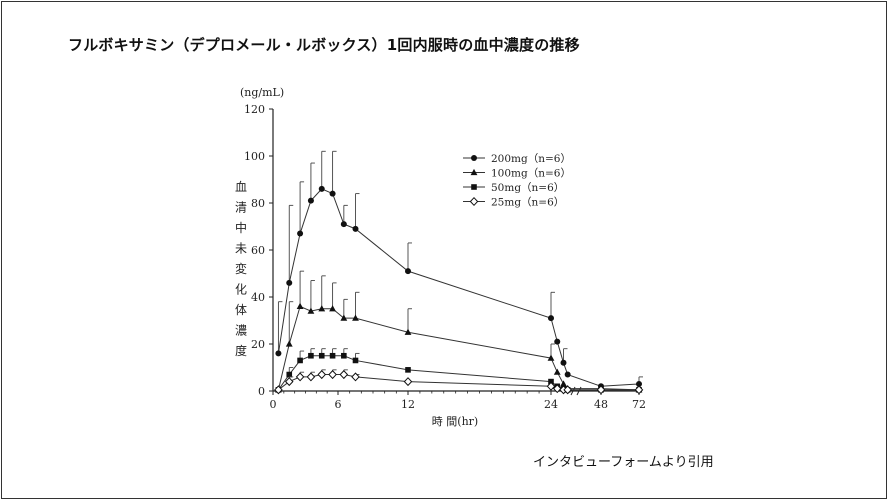 The height and width of the screenshot is (502, 890). What do you see at coordinates (517, 181) in the screenshot?
I see `legend: 200mg（n=6） 100mg（n=6） 50mg（n=6） 25mg（n=6）` at bounding box center [517, 181].